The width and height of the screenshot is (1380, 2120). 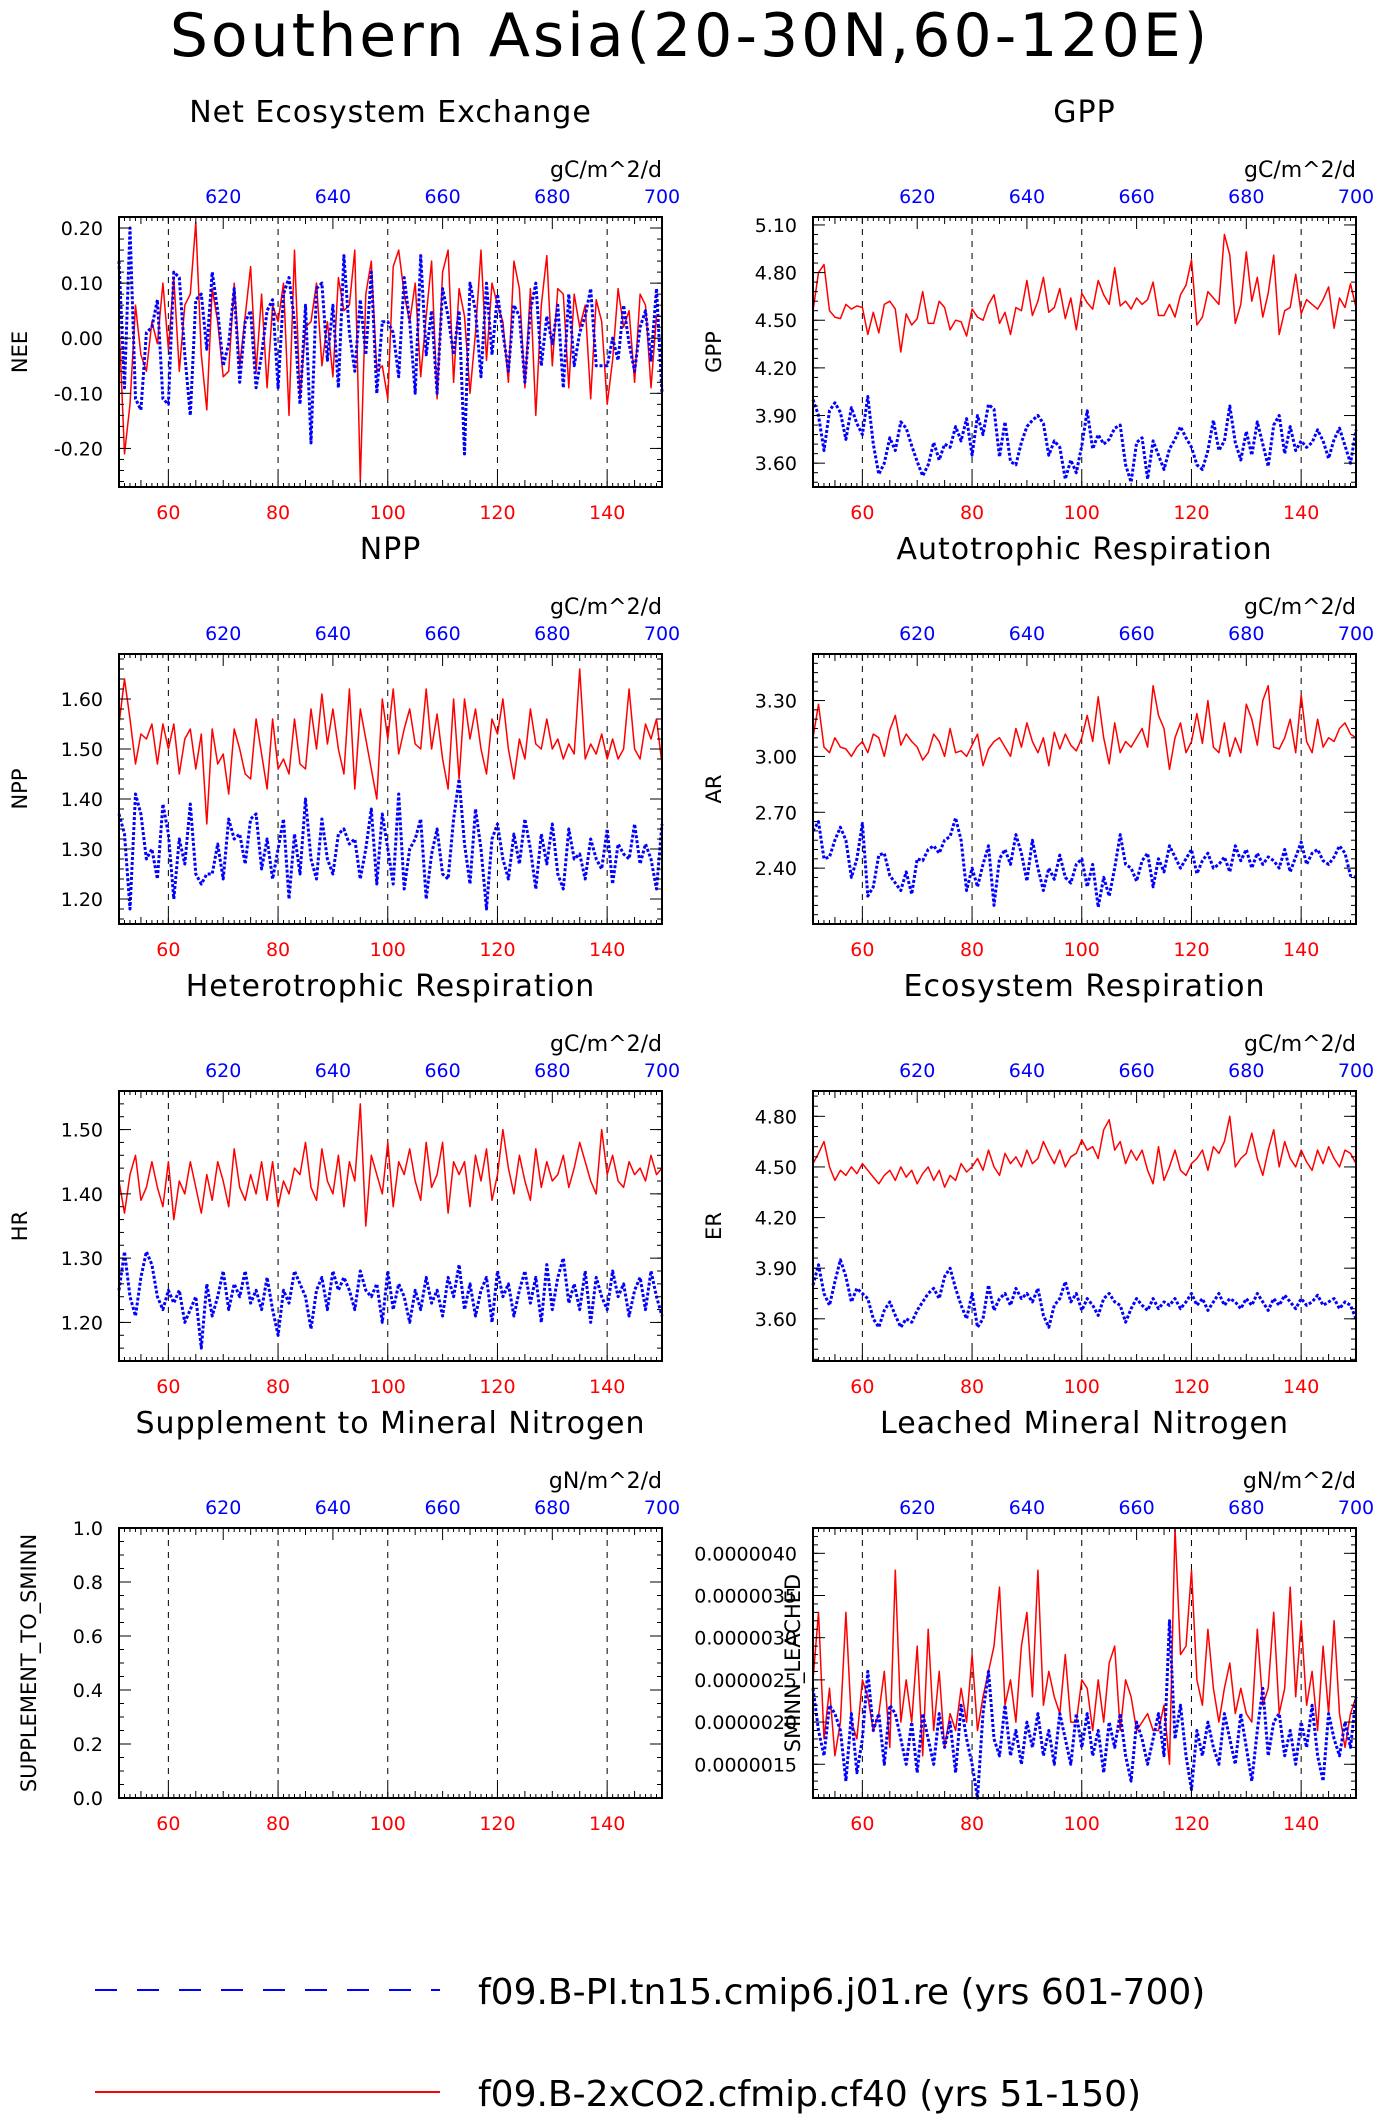 What do you see at coordinates (1084, 112) in the screenshot?
I see `chart-title: GPP` at bounding box center [1084, 112].